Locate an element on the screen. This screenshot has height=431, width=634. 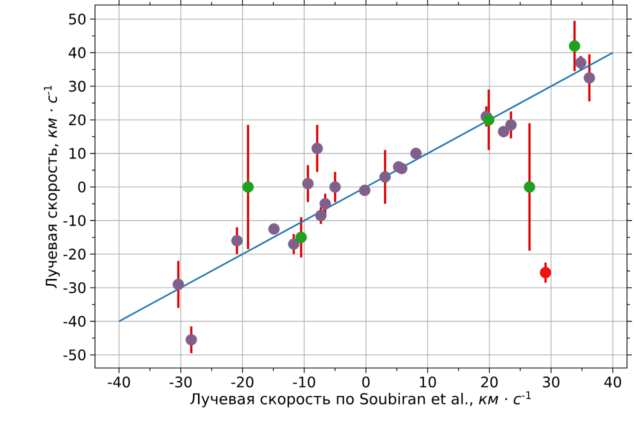
y-axis-title: Лучевая скорость, км · с$^{-1}$ is located at coordinates (52, 187).